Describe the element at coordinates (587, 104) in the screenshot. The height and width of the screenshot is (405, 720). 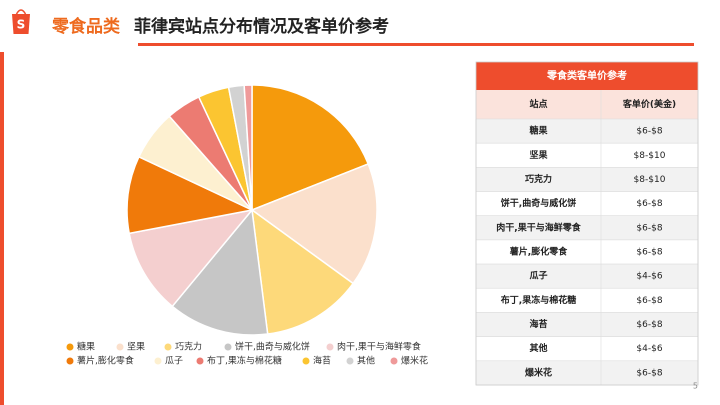
I see `table-header-bg` at that location.